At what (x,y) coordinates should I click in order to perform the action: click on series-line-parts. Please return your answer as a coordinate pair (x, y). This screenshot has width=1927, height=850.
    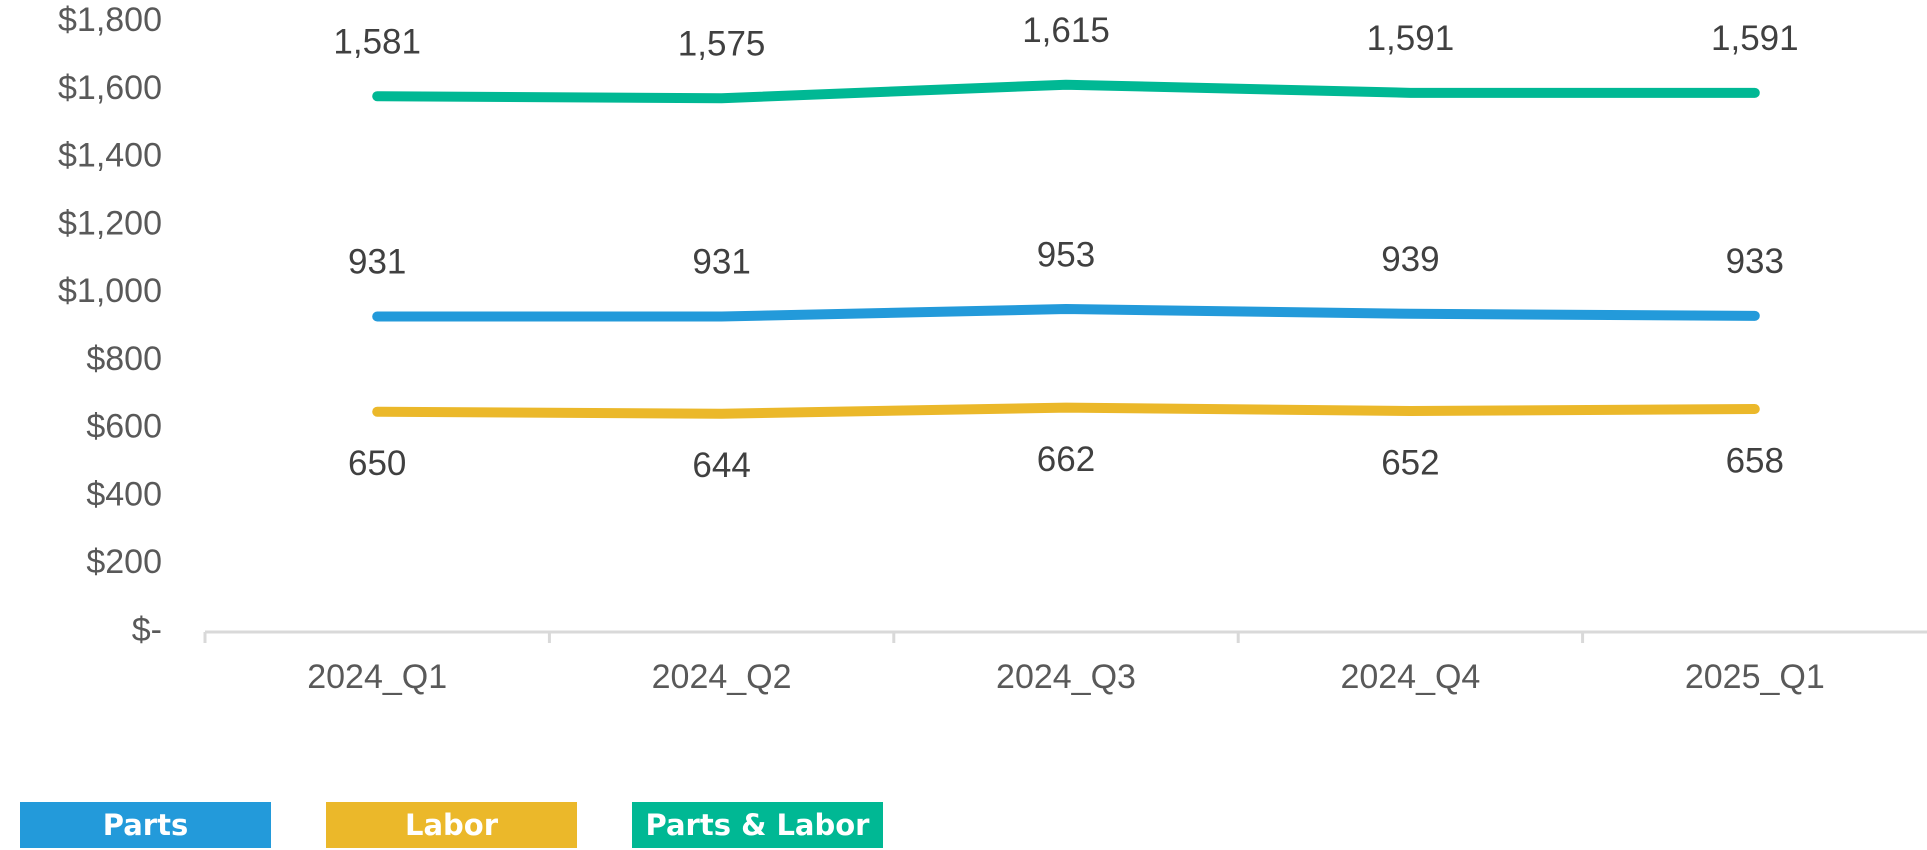
    Looking at the image, I should click on (1066, 313).